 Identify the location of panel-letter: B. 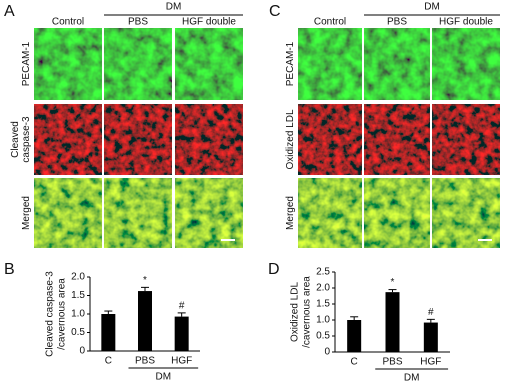
(9, 269).